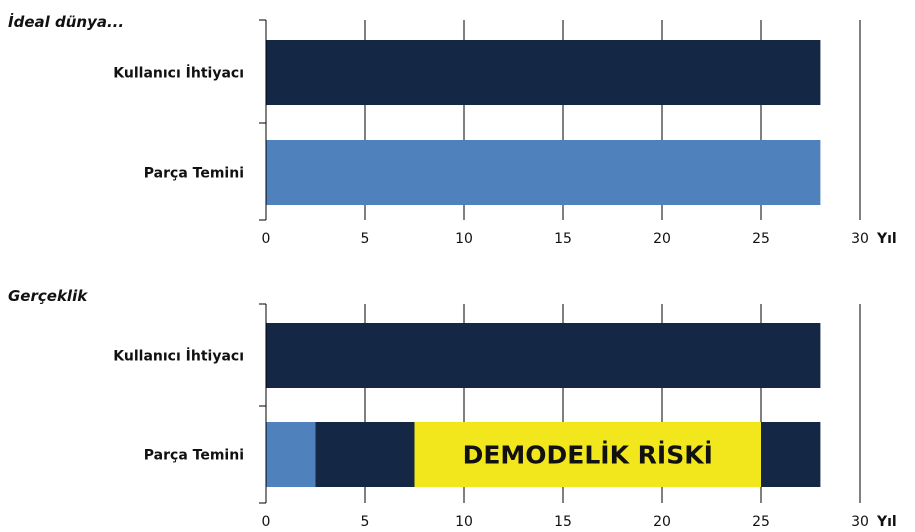 Image resolution: width=915 pixels, height=532 pixels. Describe the element at coordinates (48, 296) in the screenshot. I see `chart-title: Gerçeklik` at that location.